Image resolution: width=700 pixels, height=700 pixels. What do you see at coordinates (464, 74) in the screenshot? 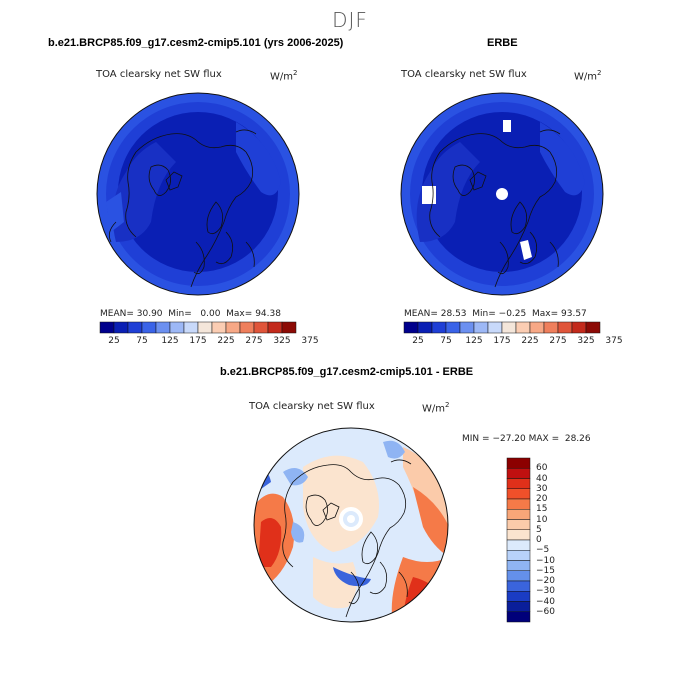
I see `panel-right-variable: TOA clearsky net SW flux` at bounding box center [464, 74].